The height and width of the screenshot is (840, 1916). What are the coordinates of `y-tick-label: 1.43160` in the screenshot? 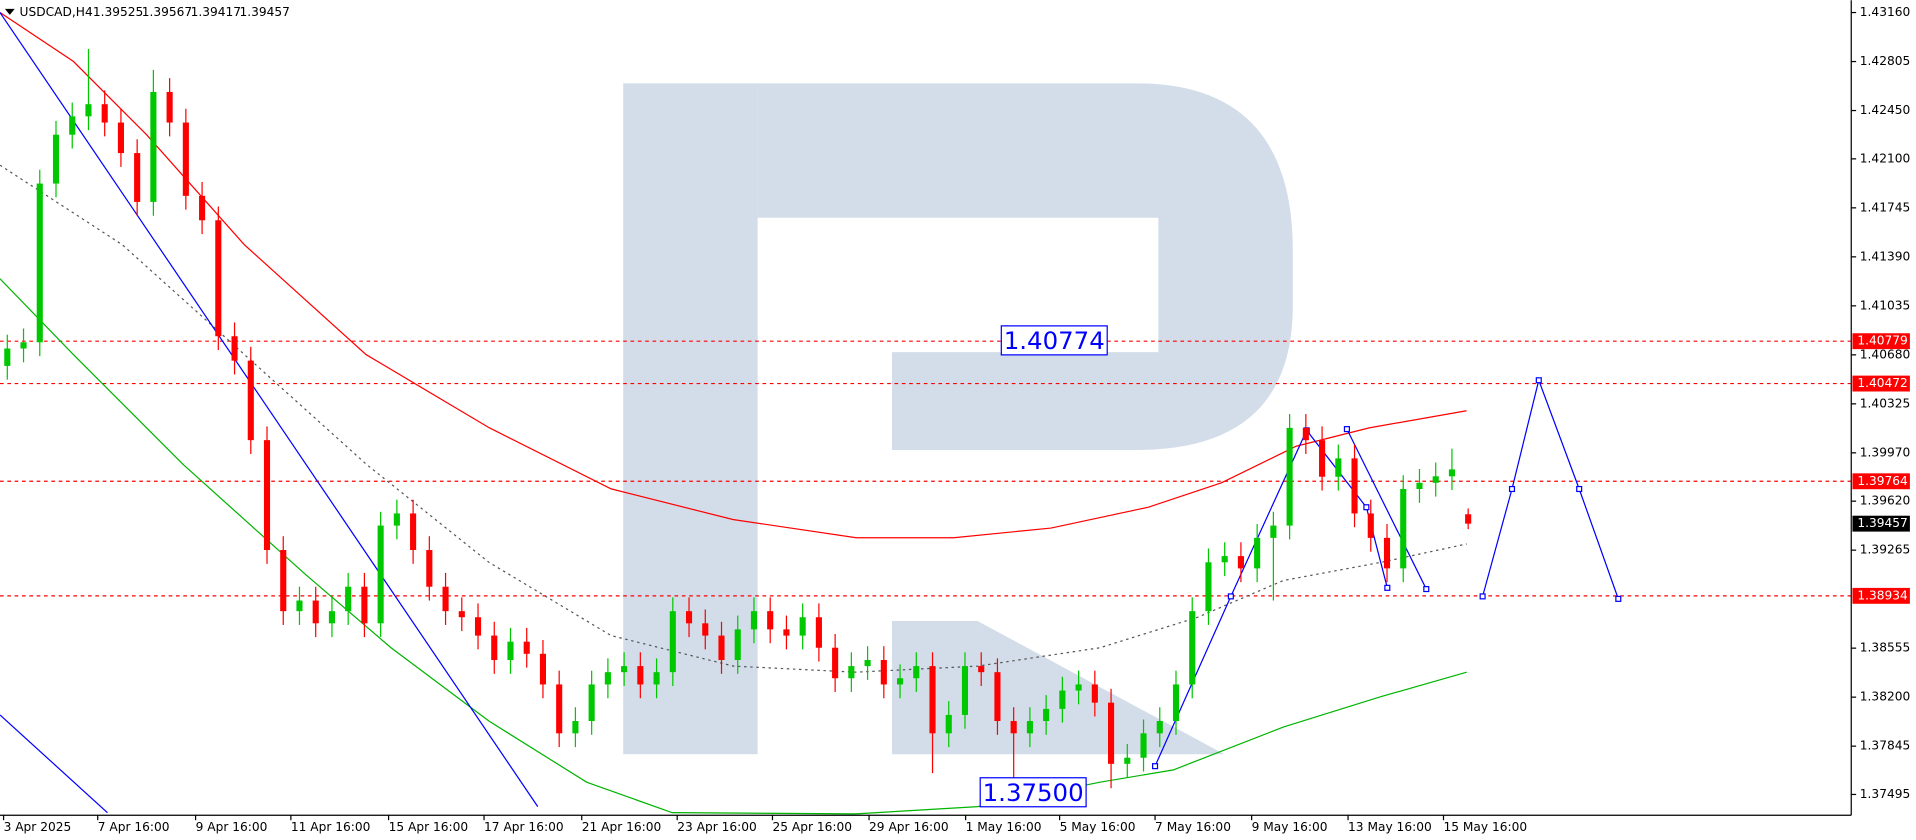 It's located at (1885, 12).